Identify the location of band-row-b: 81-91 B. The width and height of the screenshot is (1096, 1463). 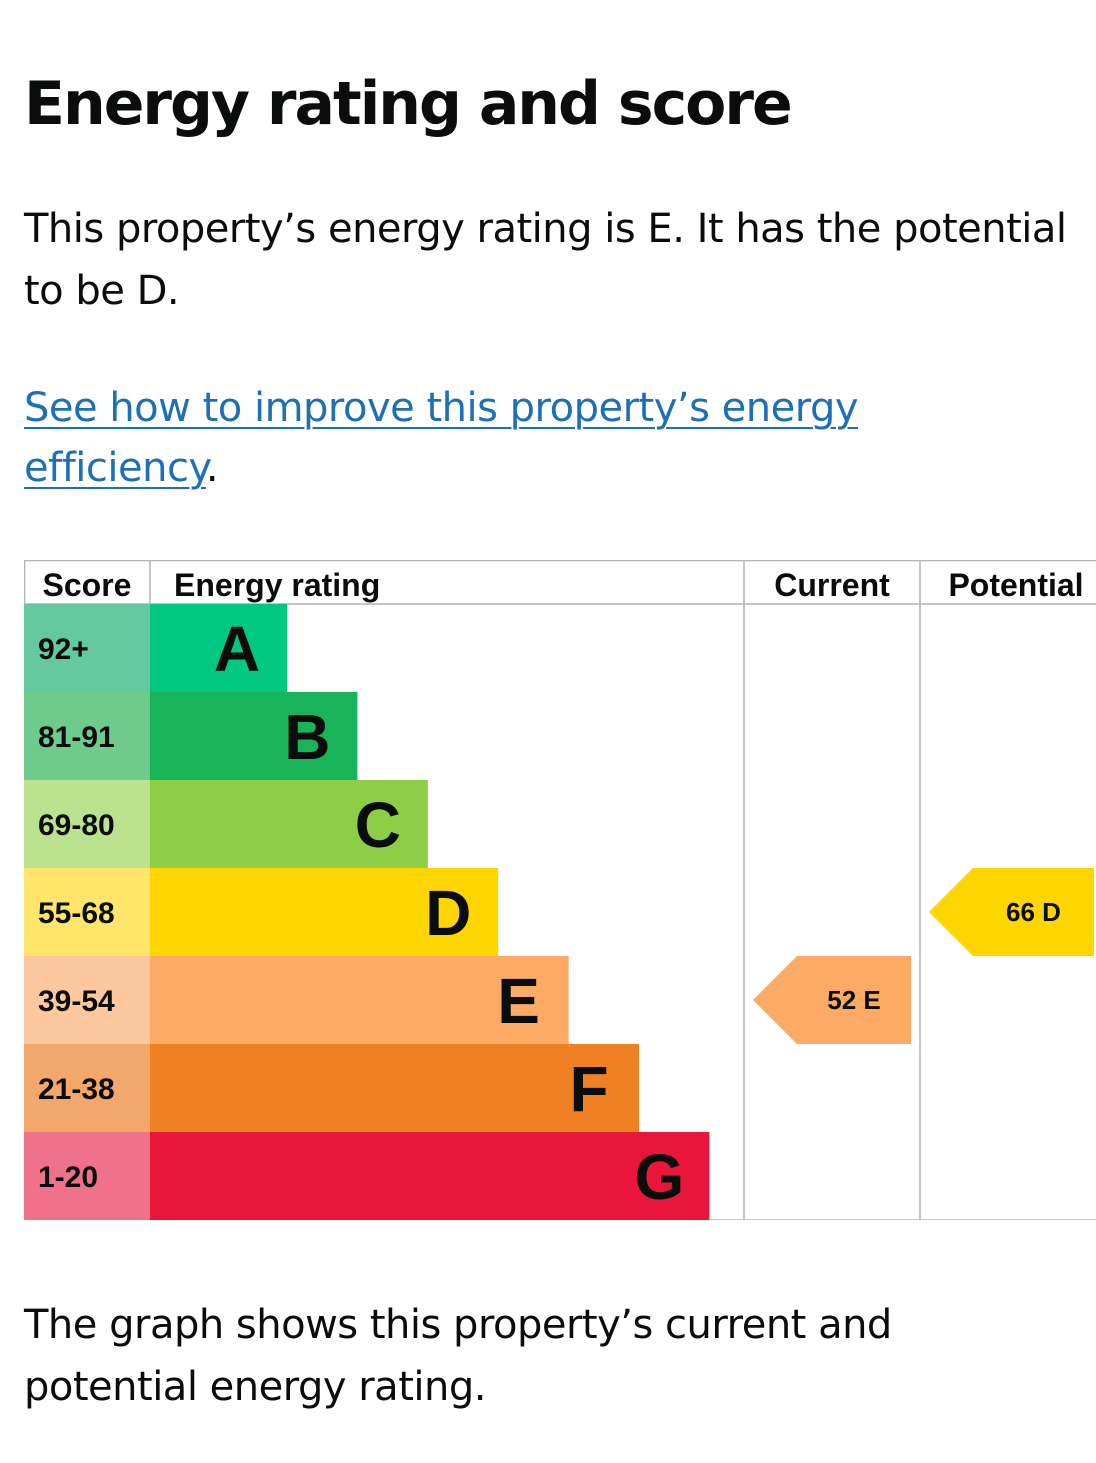
(191, 736).